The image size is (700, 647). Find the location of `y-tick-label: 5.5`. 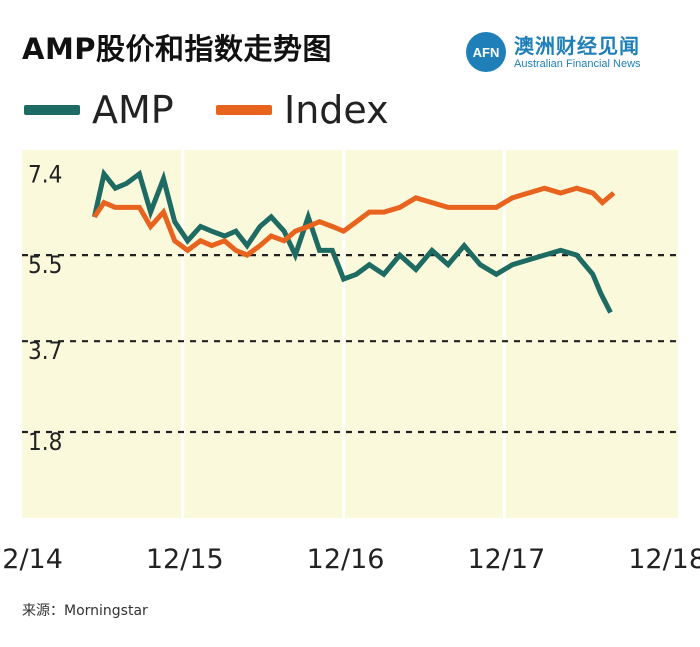

y-tick-label: 5.5 is located at coordinates (45, 265).